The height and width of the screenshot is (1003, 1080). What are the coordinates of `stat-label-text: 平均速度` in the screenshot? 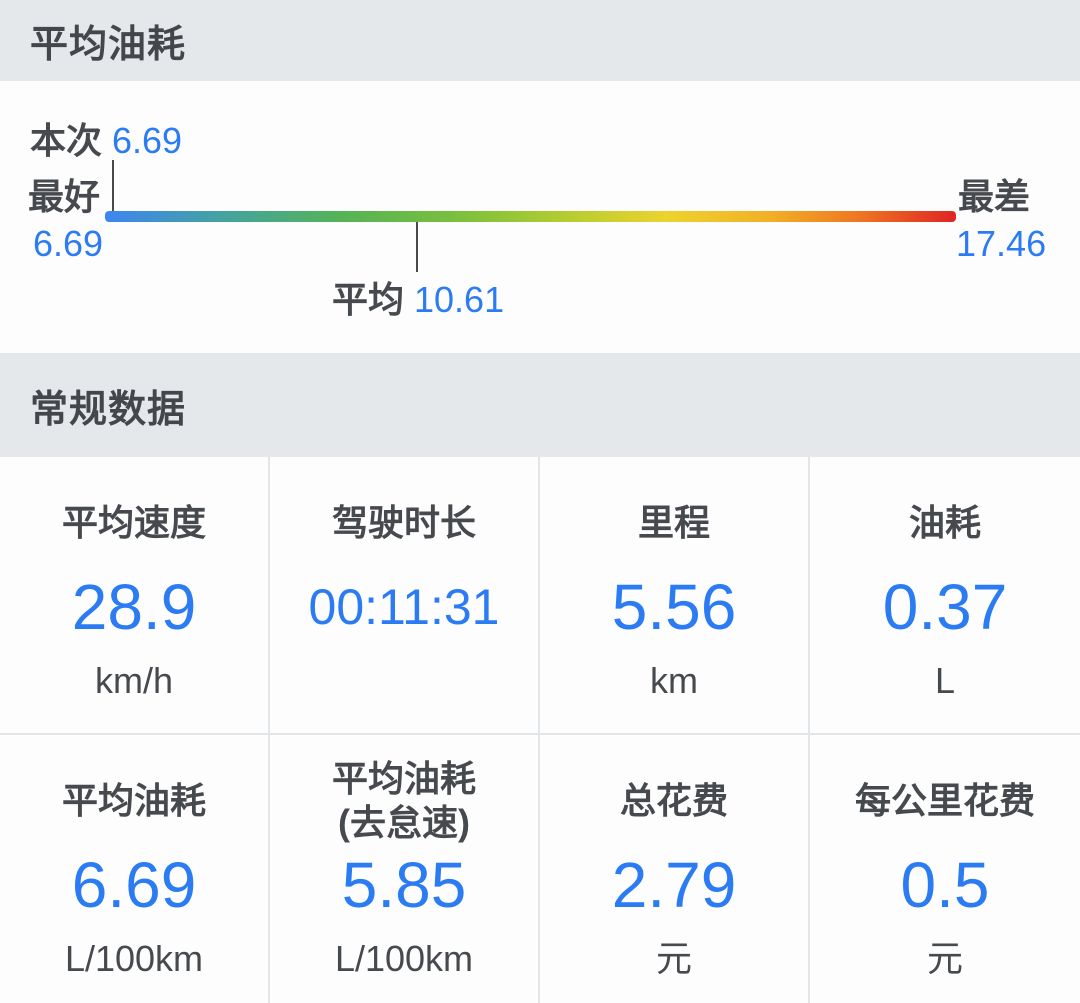 It's located at (133, 522).